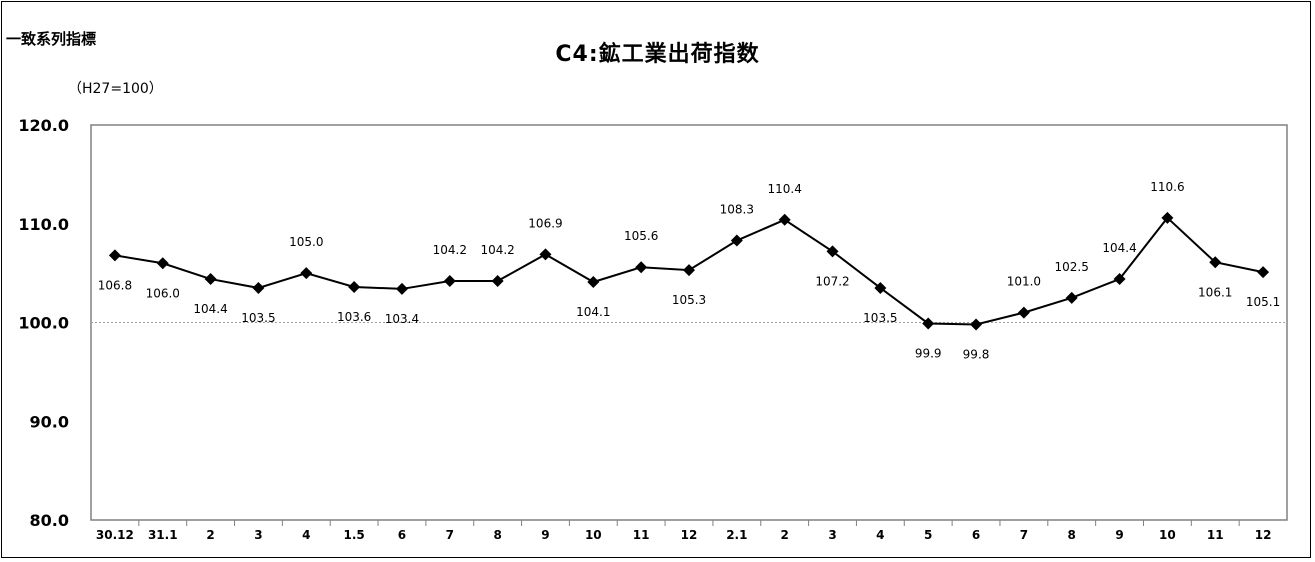 Image resolution: width=1315 pixels, height=562 pixels. I want to click on data-label: 99.8, so click(976, 354).